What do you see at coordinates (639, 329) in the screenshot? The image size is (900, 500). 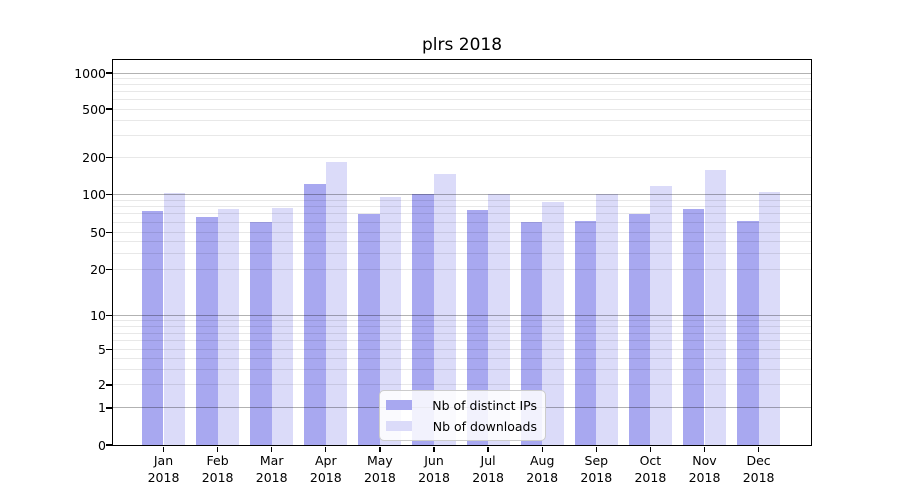 I see `bar-distinct-ips-oct` at bounding box center [639, 329].